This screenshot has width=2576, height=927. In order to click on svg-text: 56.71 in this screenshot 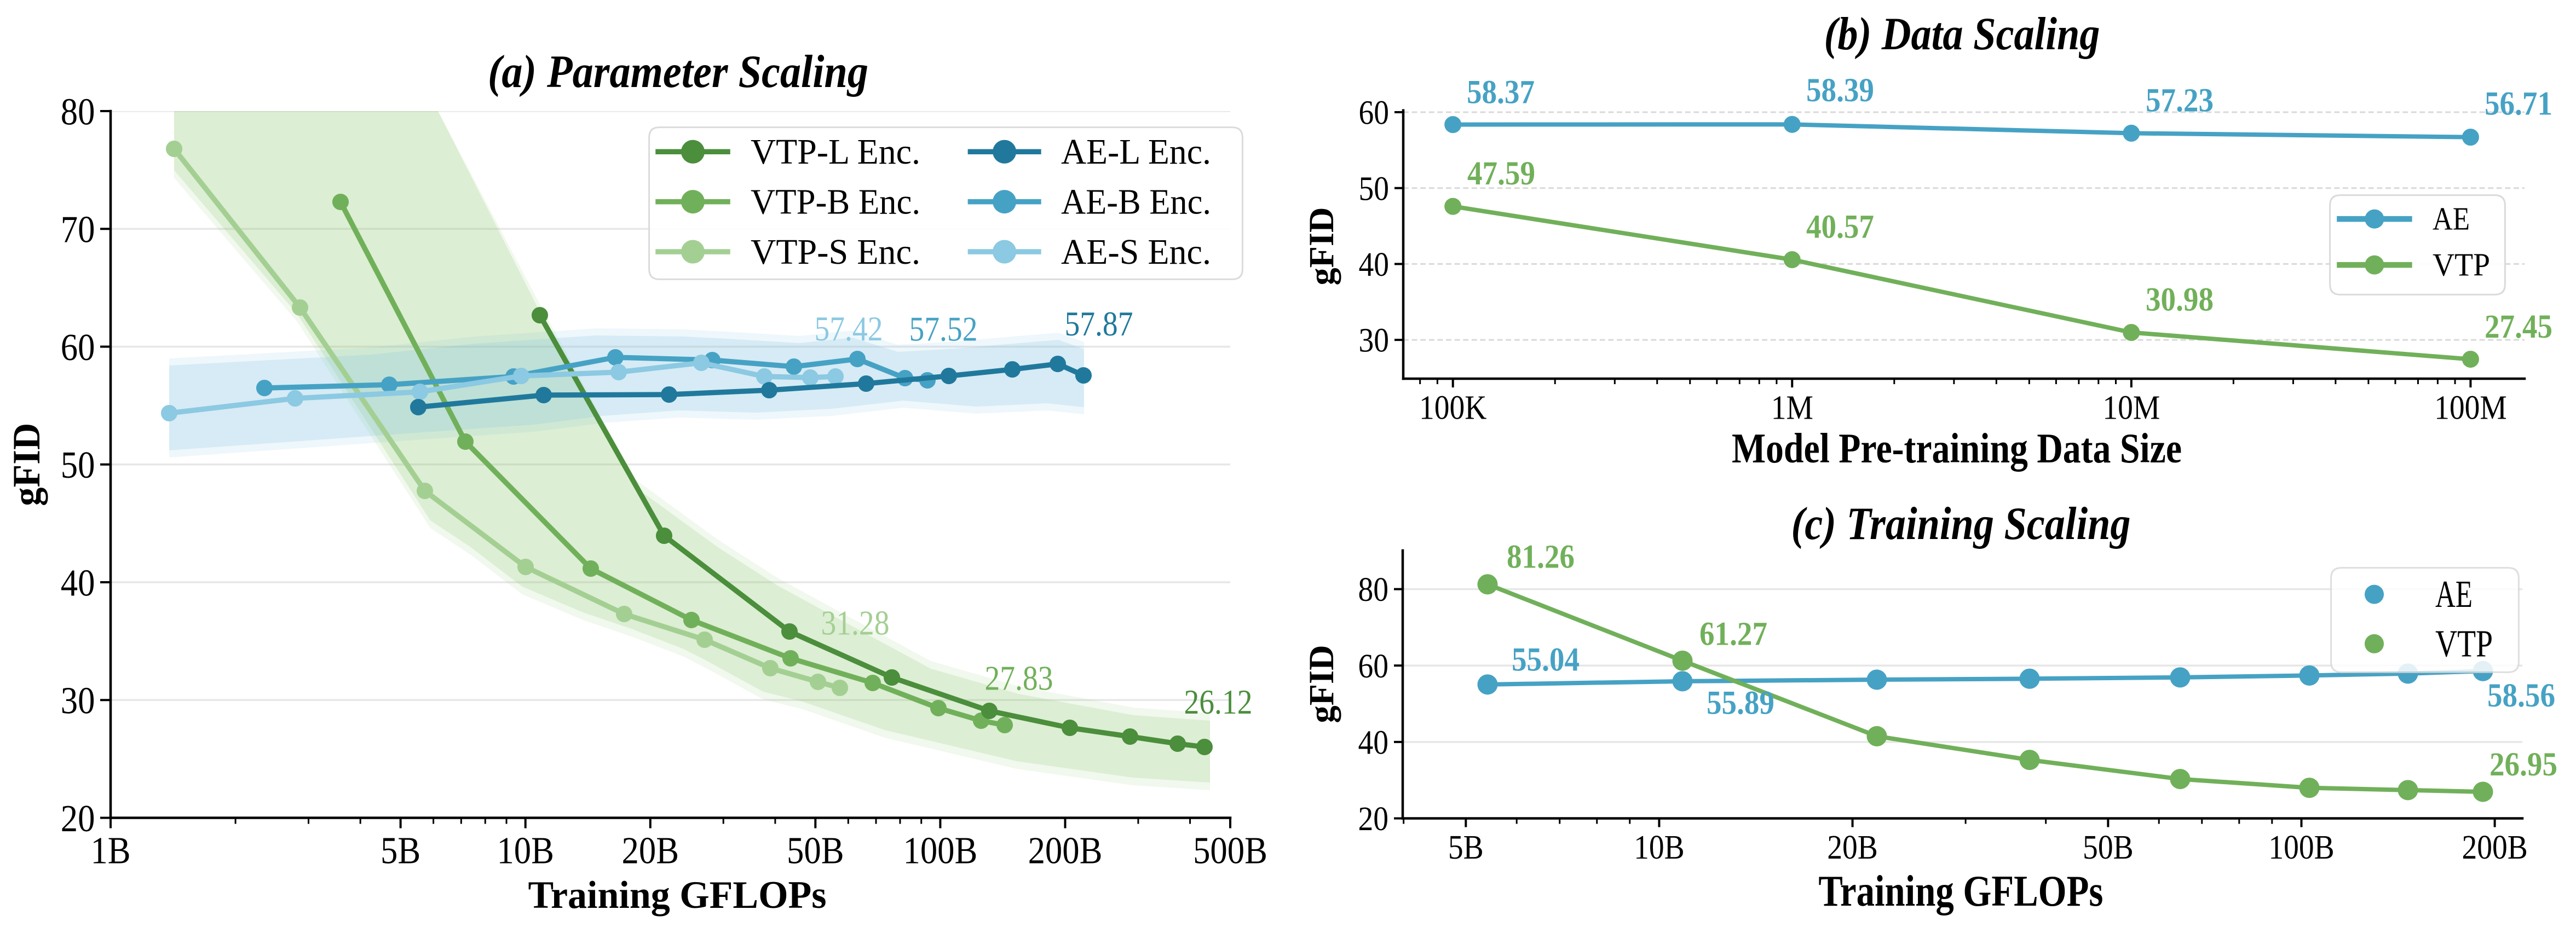, I will do `click(2518, 103)`.